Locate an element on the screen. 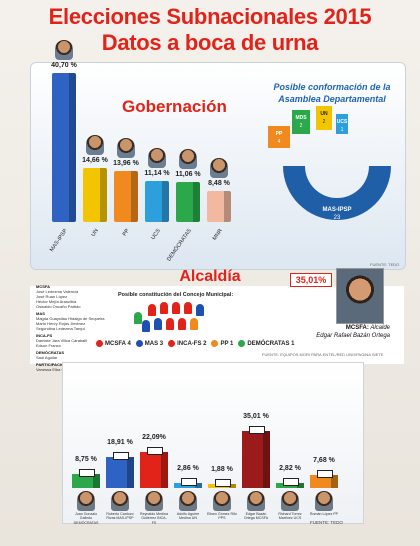 This screenshot has width=420, height=546. legend-item-0: MCSFA 4 is located at coordinates (113, 343).